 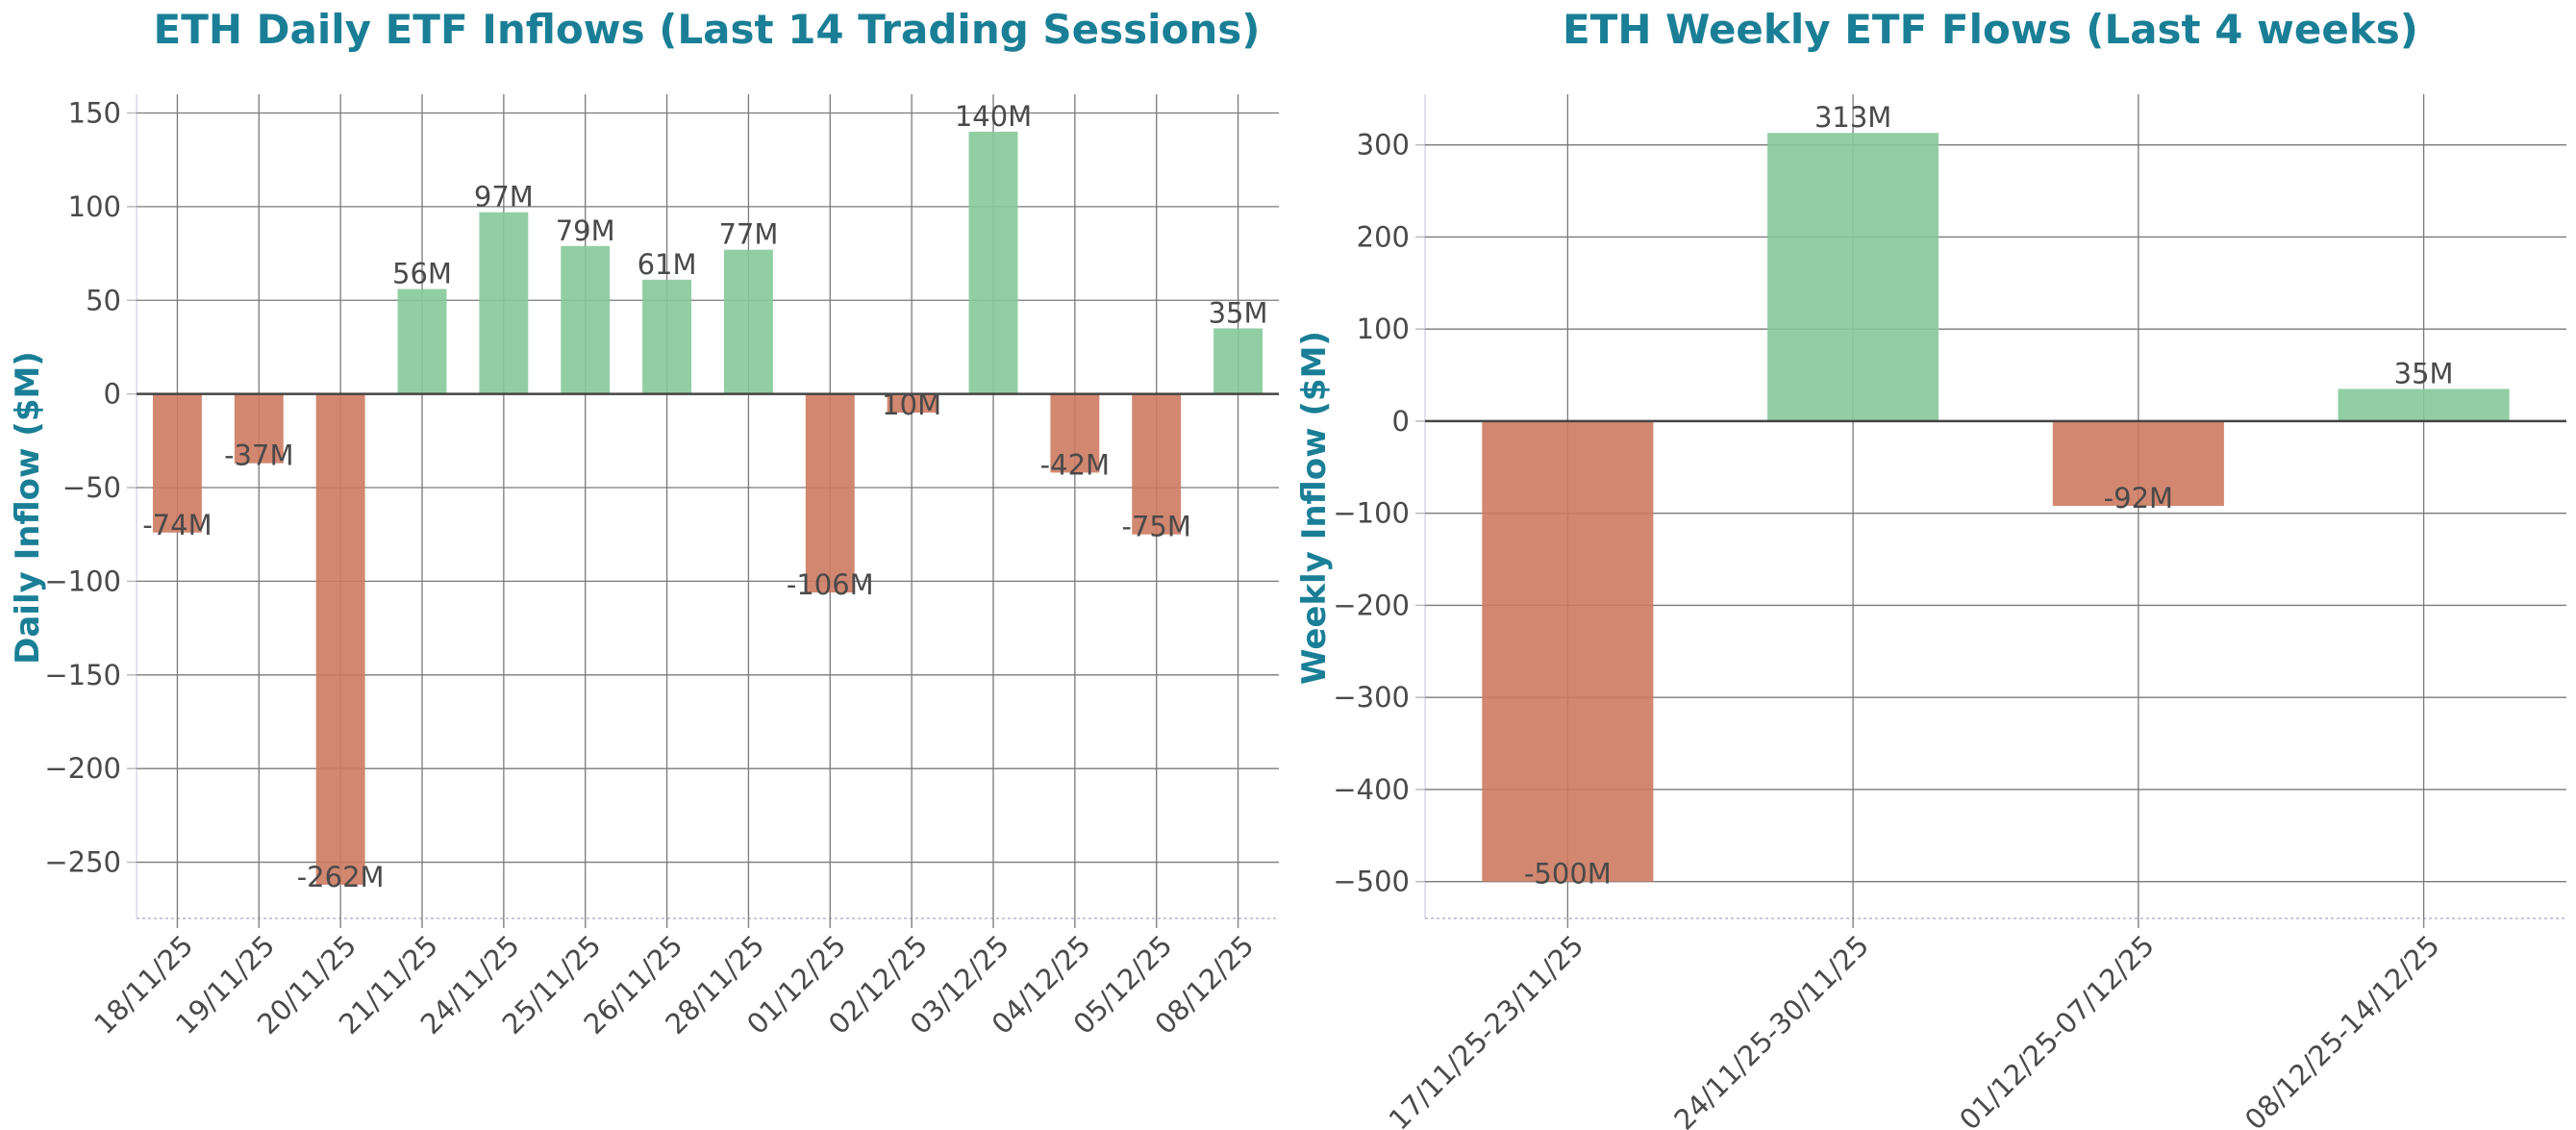 I want to click on data-label: -500M, so click(x=1568, y=874).